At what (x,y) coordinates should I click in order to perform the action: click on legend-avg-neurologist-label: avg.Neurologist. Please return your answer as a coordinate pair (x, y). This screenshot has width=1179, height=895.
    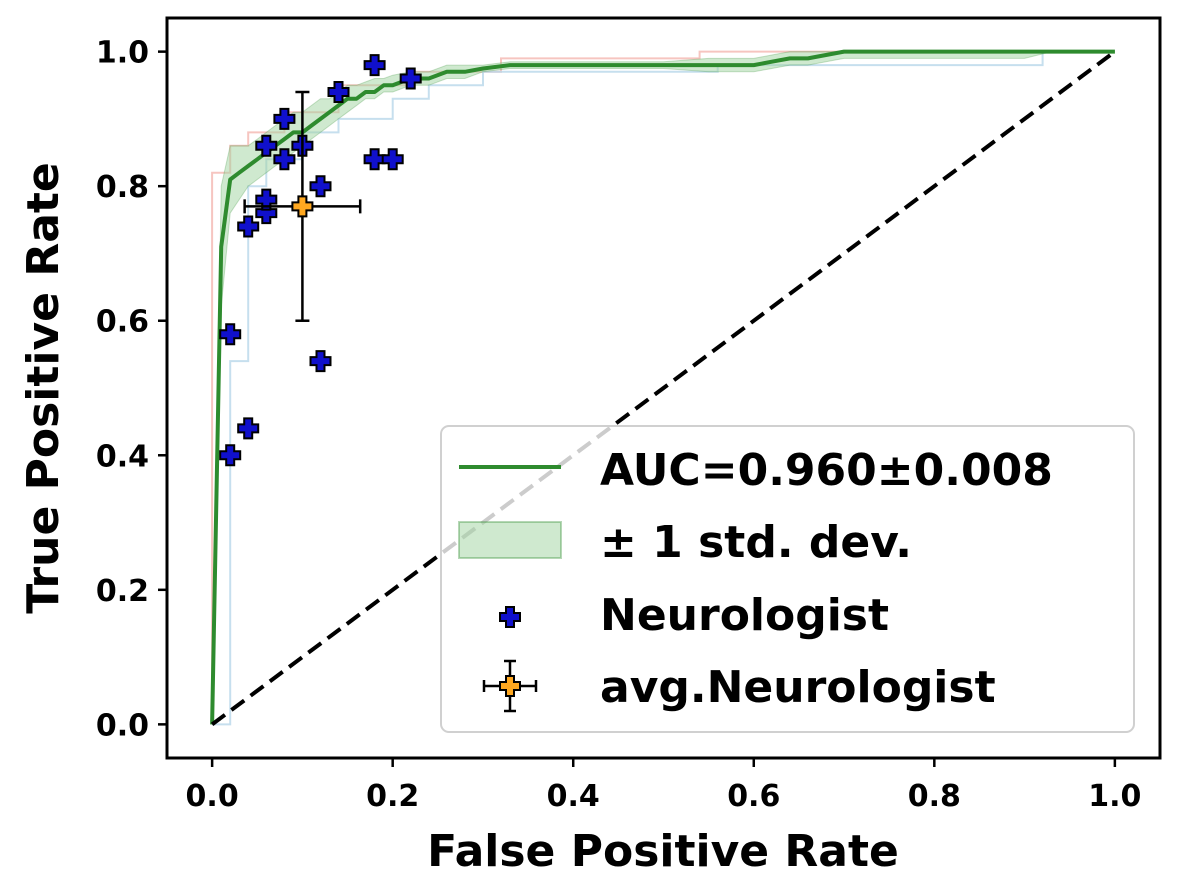
    Looking at the image, I should click on (798, 687).